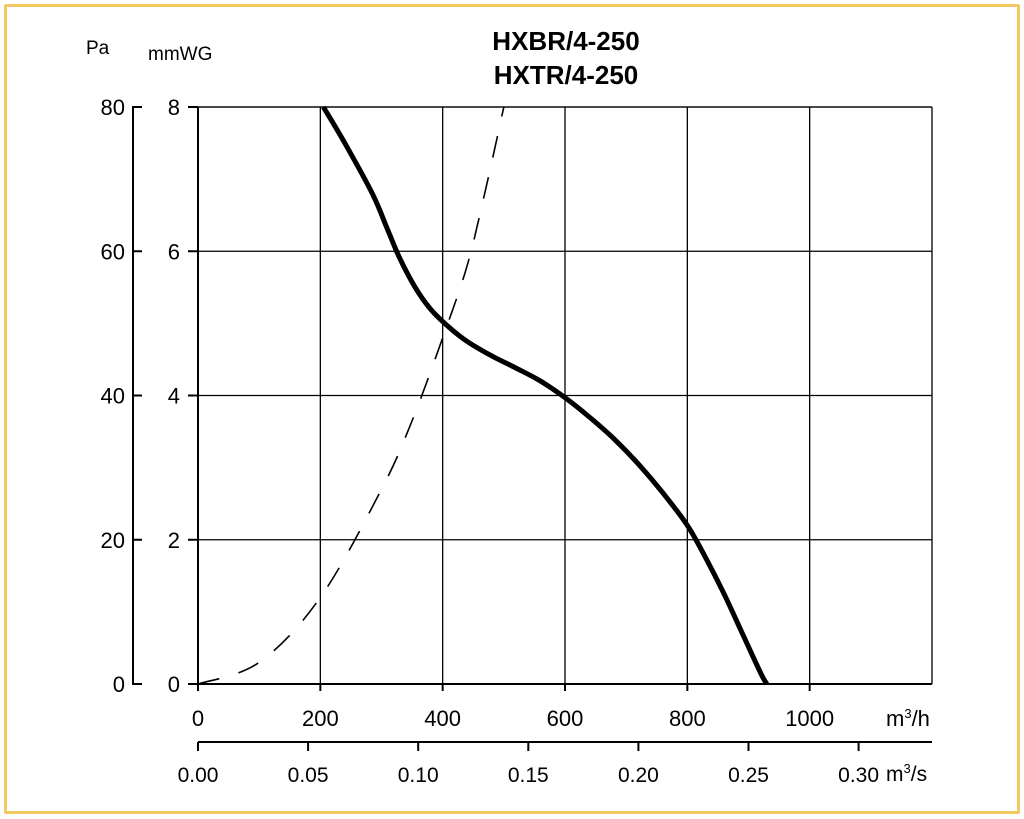 The width and height of the screenshot is (1024, 819). Describe the element at coordinates (113, 251) in the screenshot. I see `pa-tick-label-3: 60` at that location.